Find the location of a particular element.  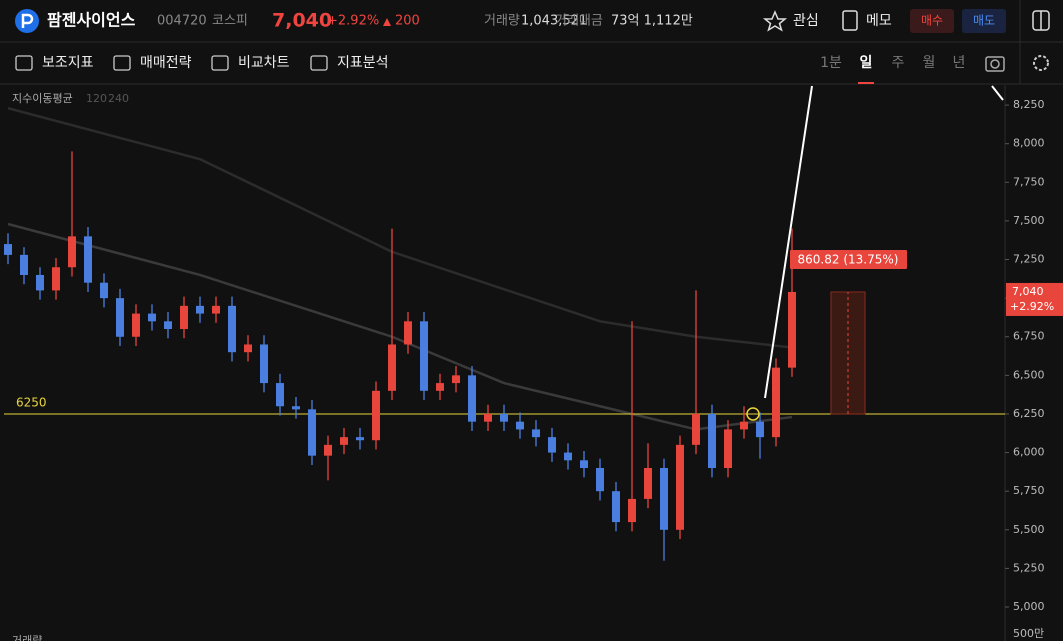

period-button: 월 is located at coordinates (929, 63).